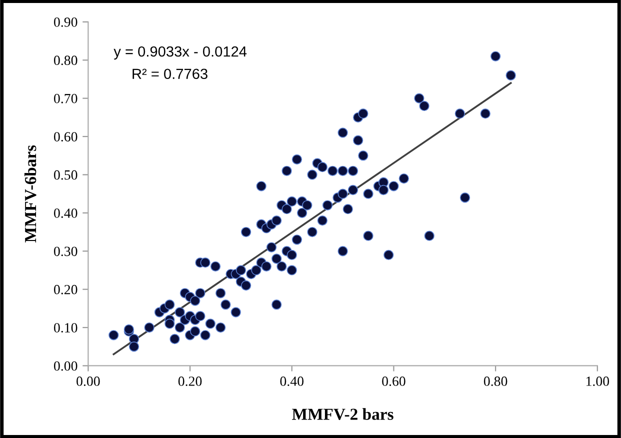 The image size is (621, 438). What do you see at coordinates (394, 381) in the screenshot?
I see `x-tick-label: 0.60` at bounding box center [394, 381].